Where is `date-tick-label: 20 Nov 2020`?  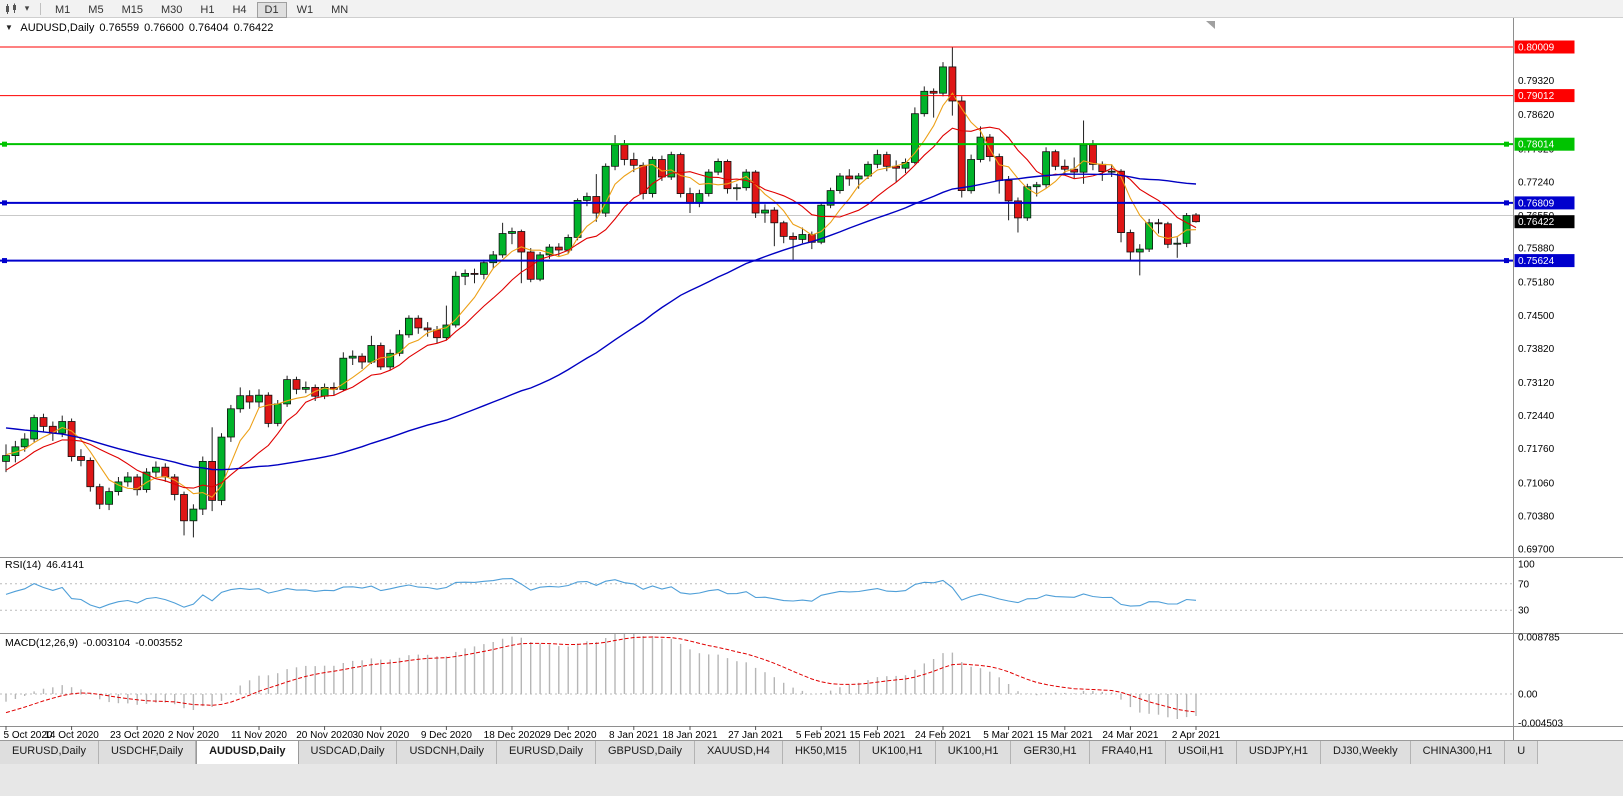
date-tick-label: 20 Nov 2020 is located at coordinates (324, 735).